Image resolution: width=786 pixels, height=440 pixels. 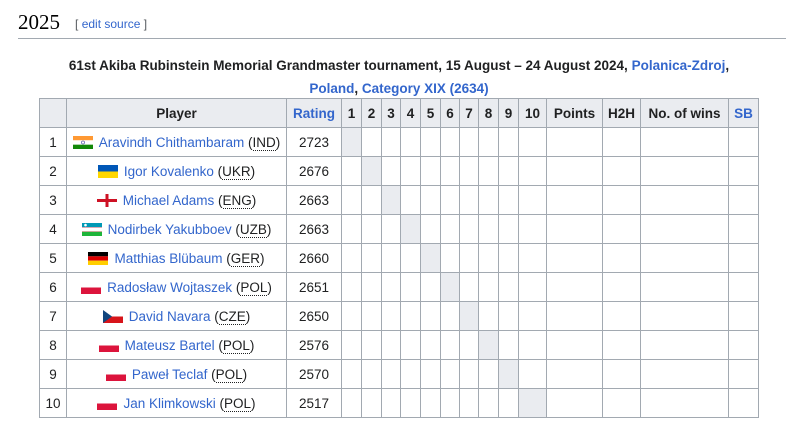 What do you see at coordinates (169, 316) in the screenshot?
I see `player-name-link: David Navara` at bounding box center [169, 316].